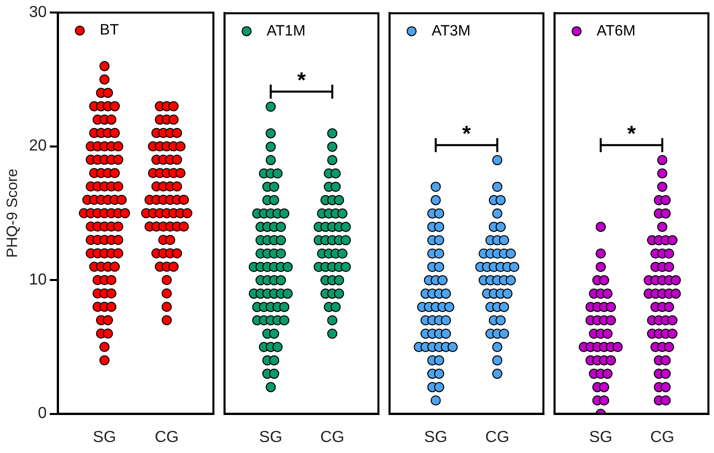  I want to click on y-tick-label: 20, so click(38, 146).